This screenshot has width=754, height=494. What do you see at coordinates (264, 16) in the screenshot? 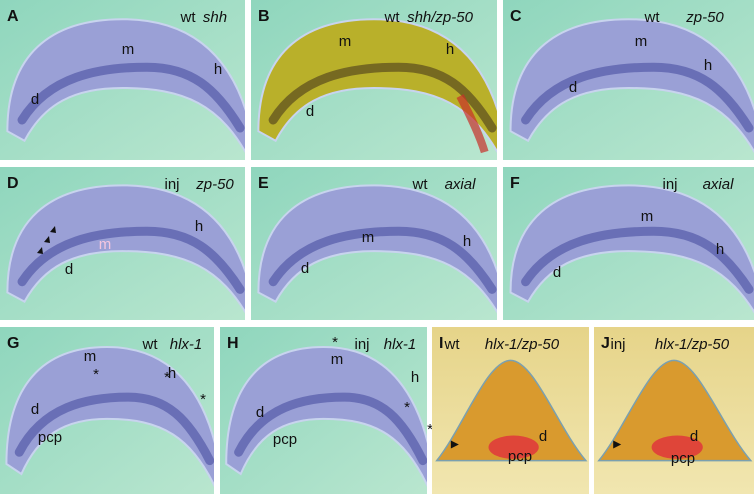
I see `panel-letter: B` at bounding box center [264, 16].